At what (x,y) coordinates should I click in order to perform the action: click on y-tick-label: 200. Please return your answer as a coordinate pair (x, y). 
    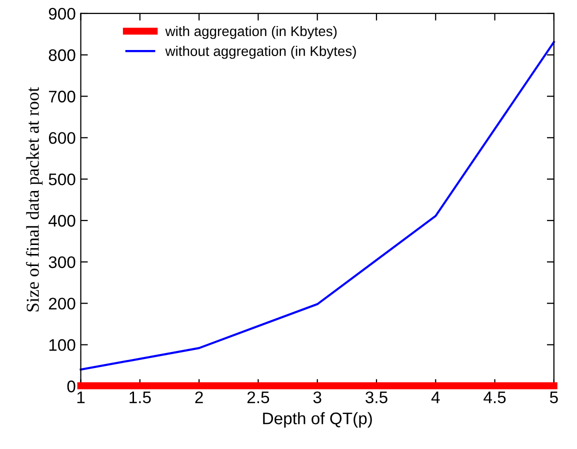
    Looking at the image, I should click on (62, 304).